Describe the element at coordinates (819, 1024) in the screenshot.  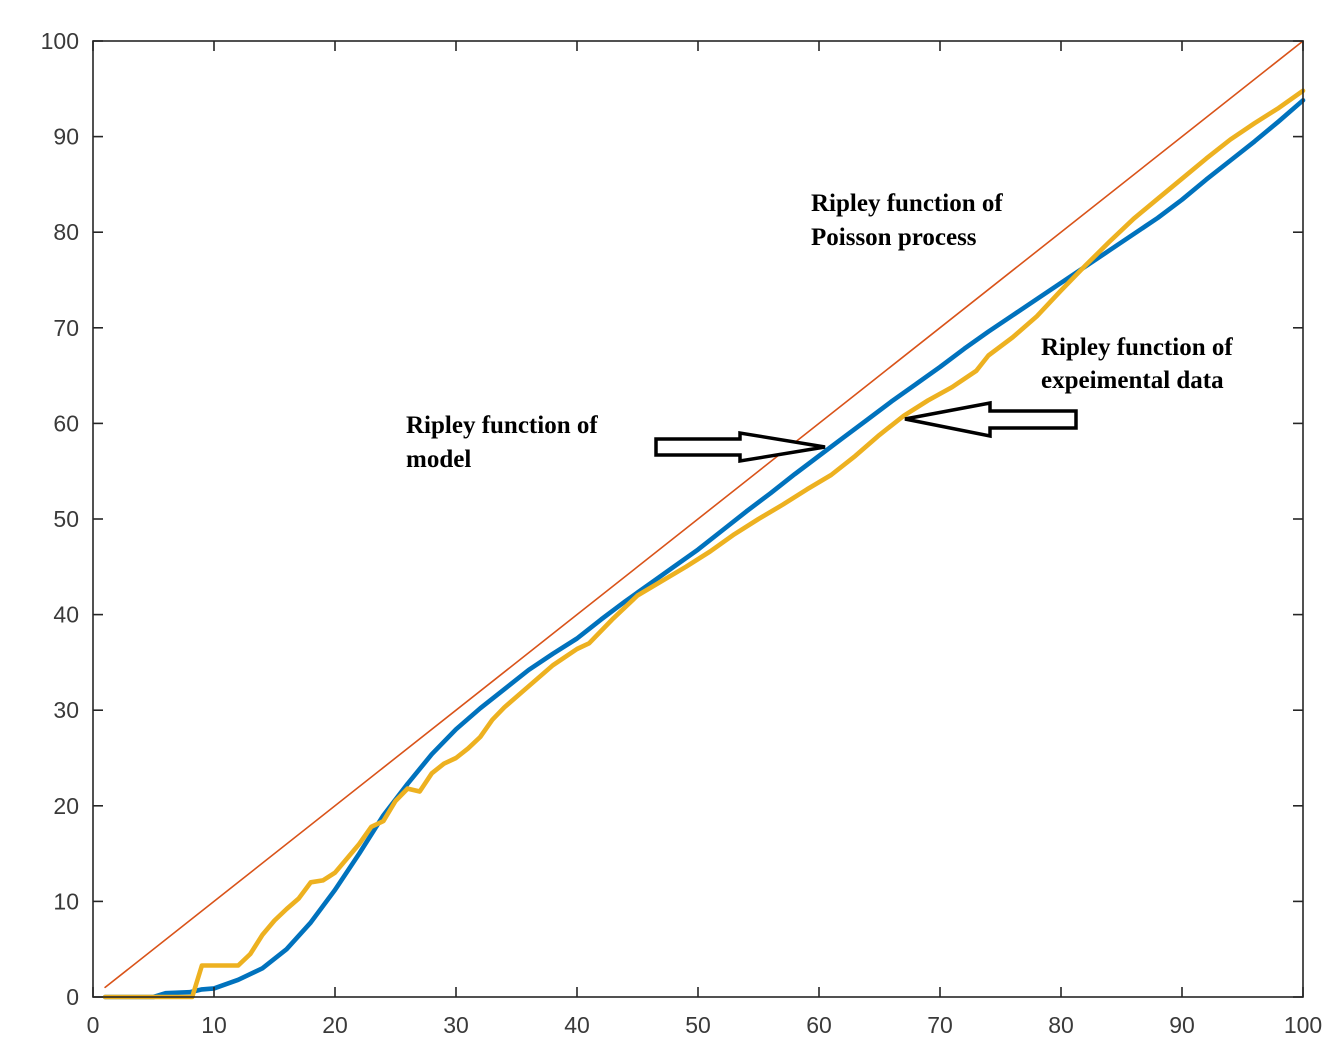
I see `x-tick-label: 60` at that location.